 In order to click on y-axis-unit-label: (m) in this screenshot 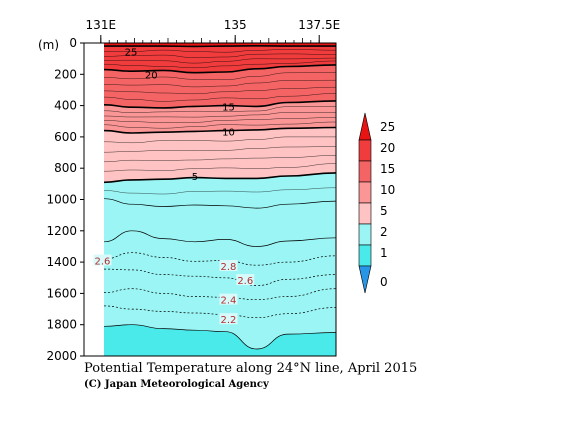, I will do `click(48, 45)`.